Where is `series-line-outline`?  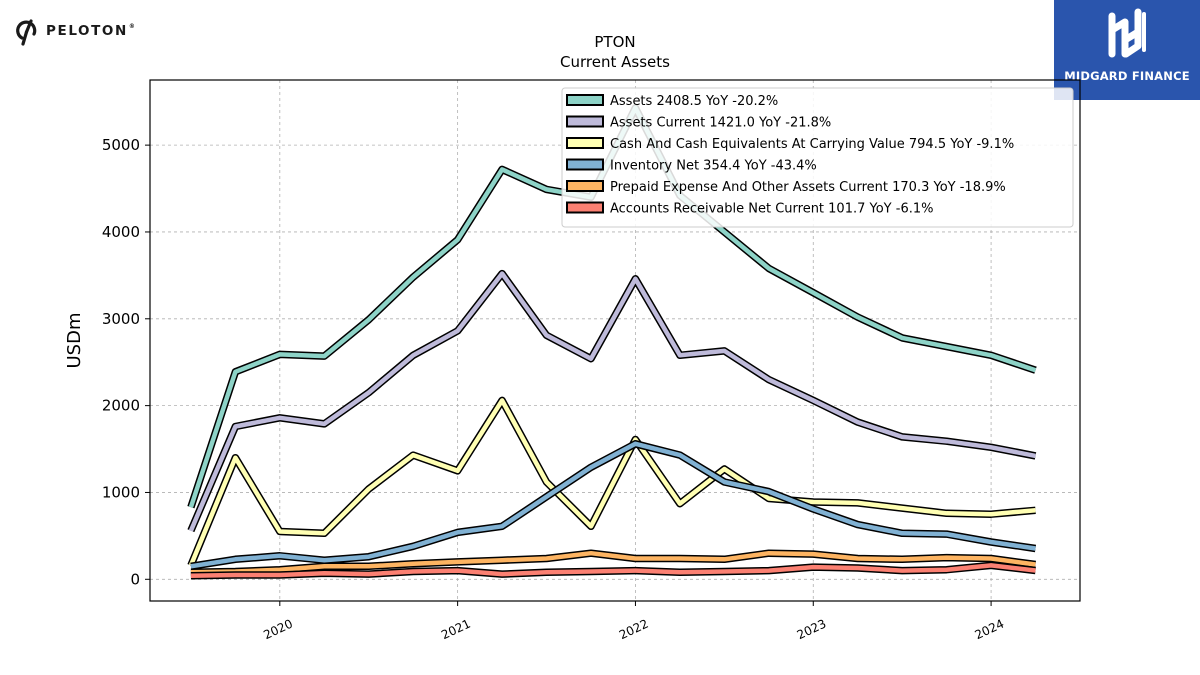 series-line-outline is located at coordinates (613, 505).